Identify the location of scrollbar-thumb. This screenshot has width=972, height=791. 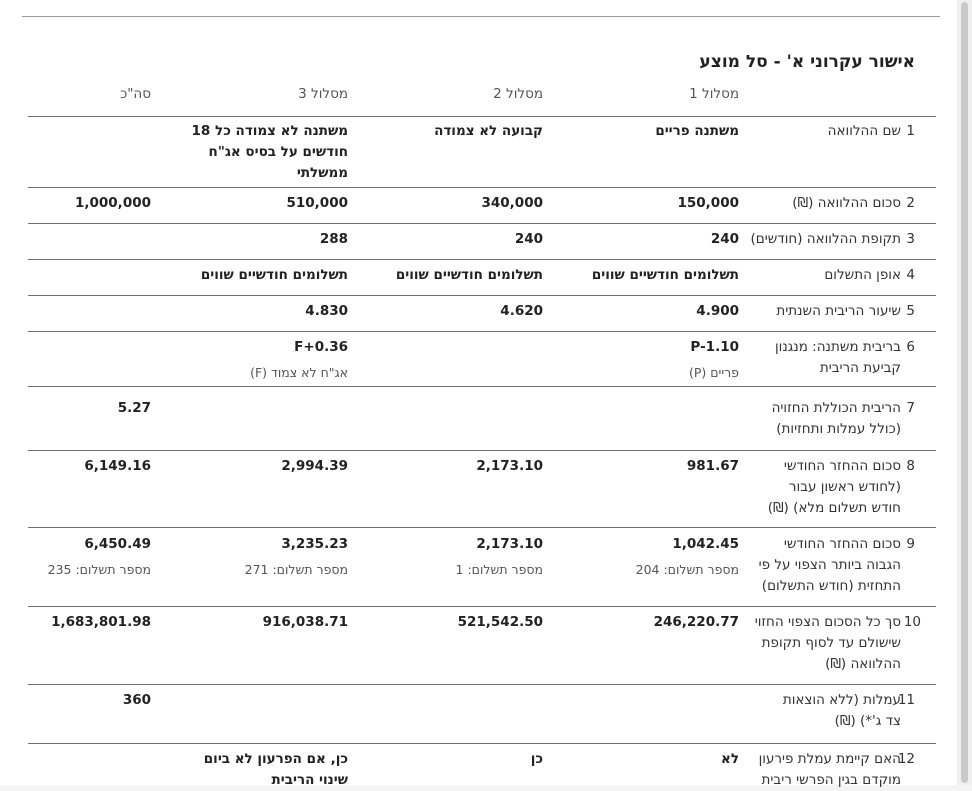
(964, 392).